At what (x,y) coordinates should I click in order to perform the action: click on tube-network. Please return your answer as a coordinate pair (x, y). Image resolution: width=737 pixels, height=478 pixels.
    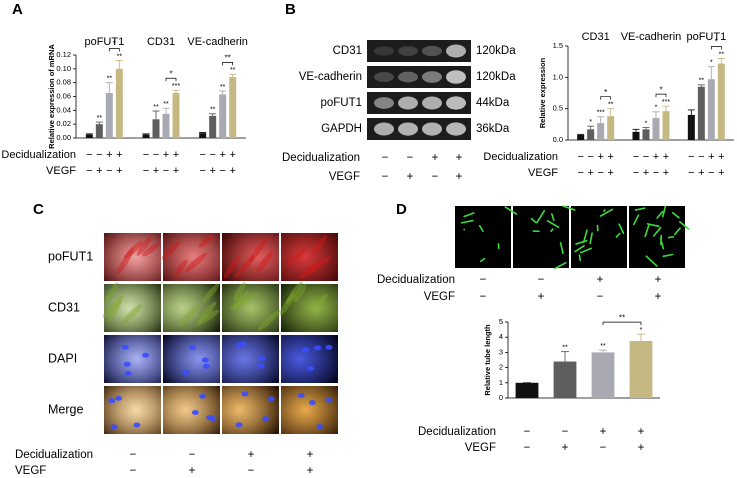
    Looking at the image, I should click on (480, 237).